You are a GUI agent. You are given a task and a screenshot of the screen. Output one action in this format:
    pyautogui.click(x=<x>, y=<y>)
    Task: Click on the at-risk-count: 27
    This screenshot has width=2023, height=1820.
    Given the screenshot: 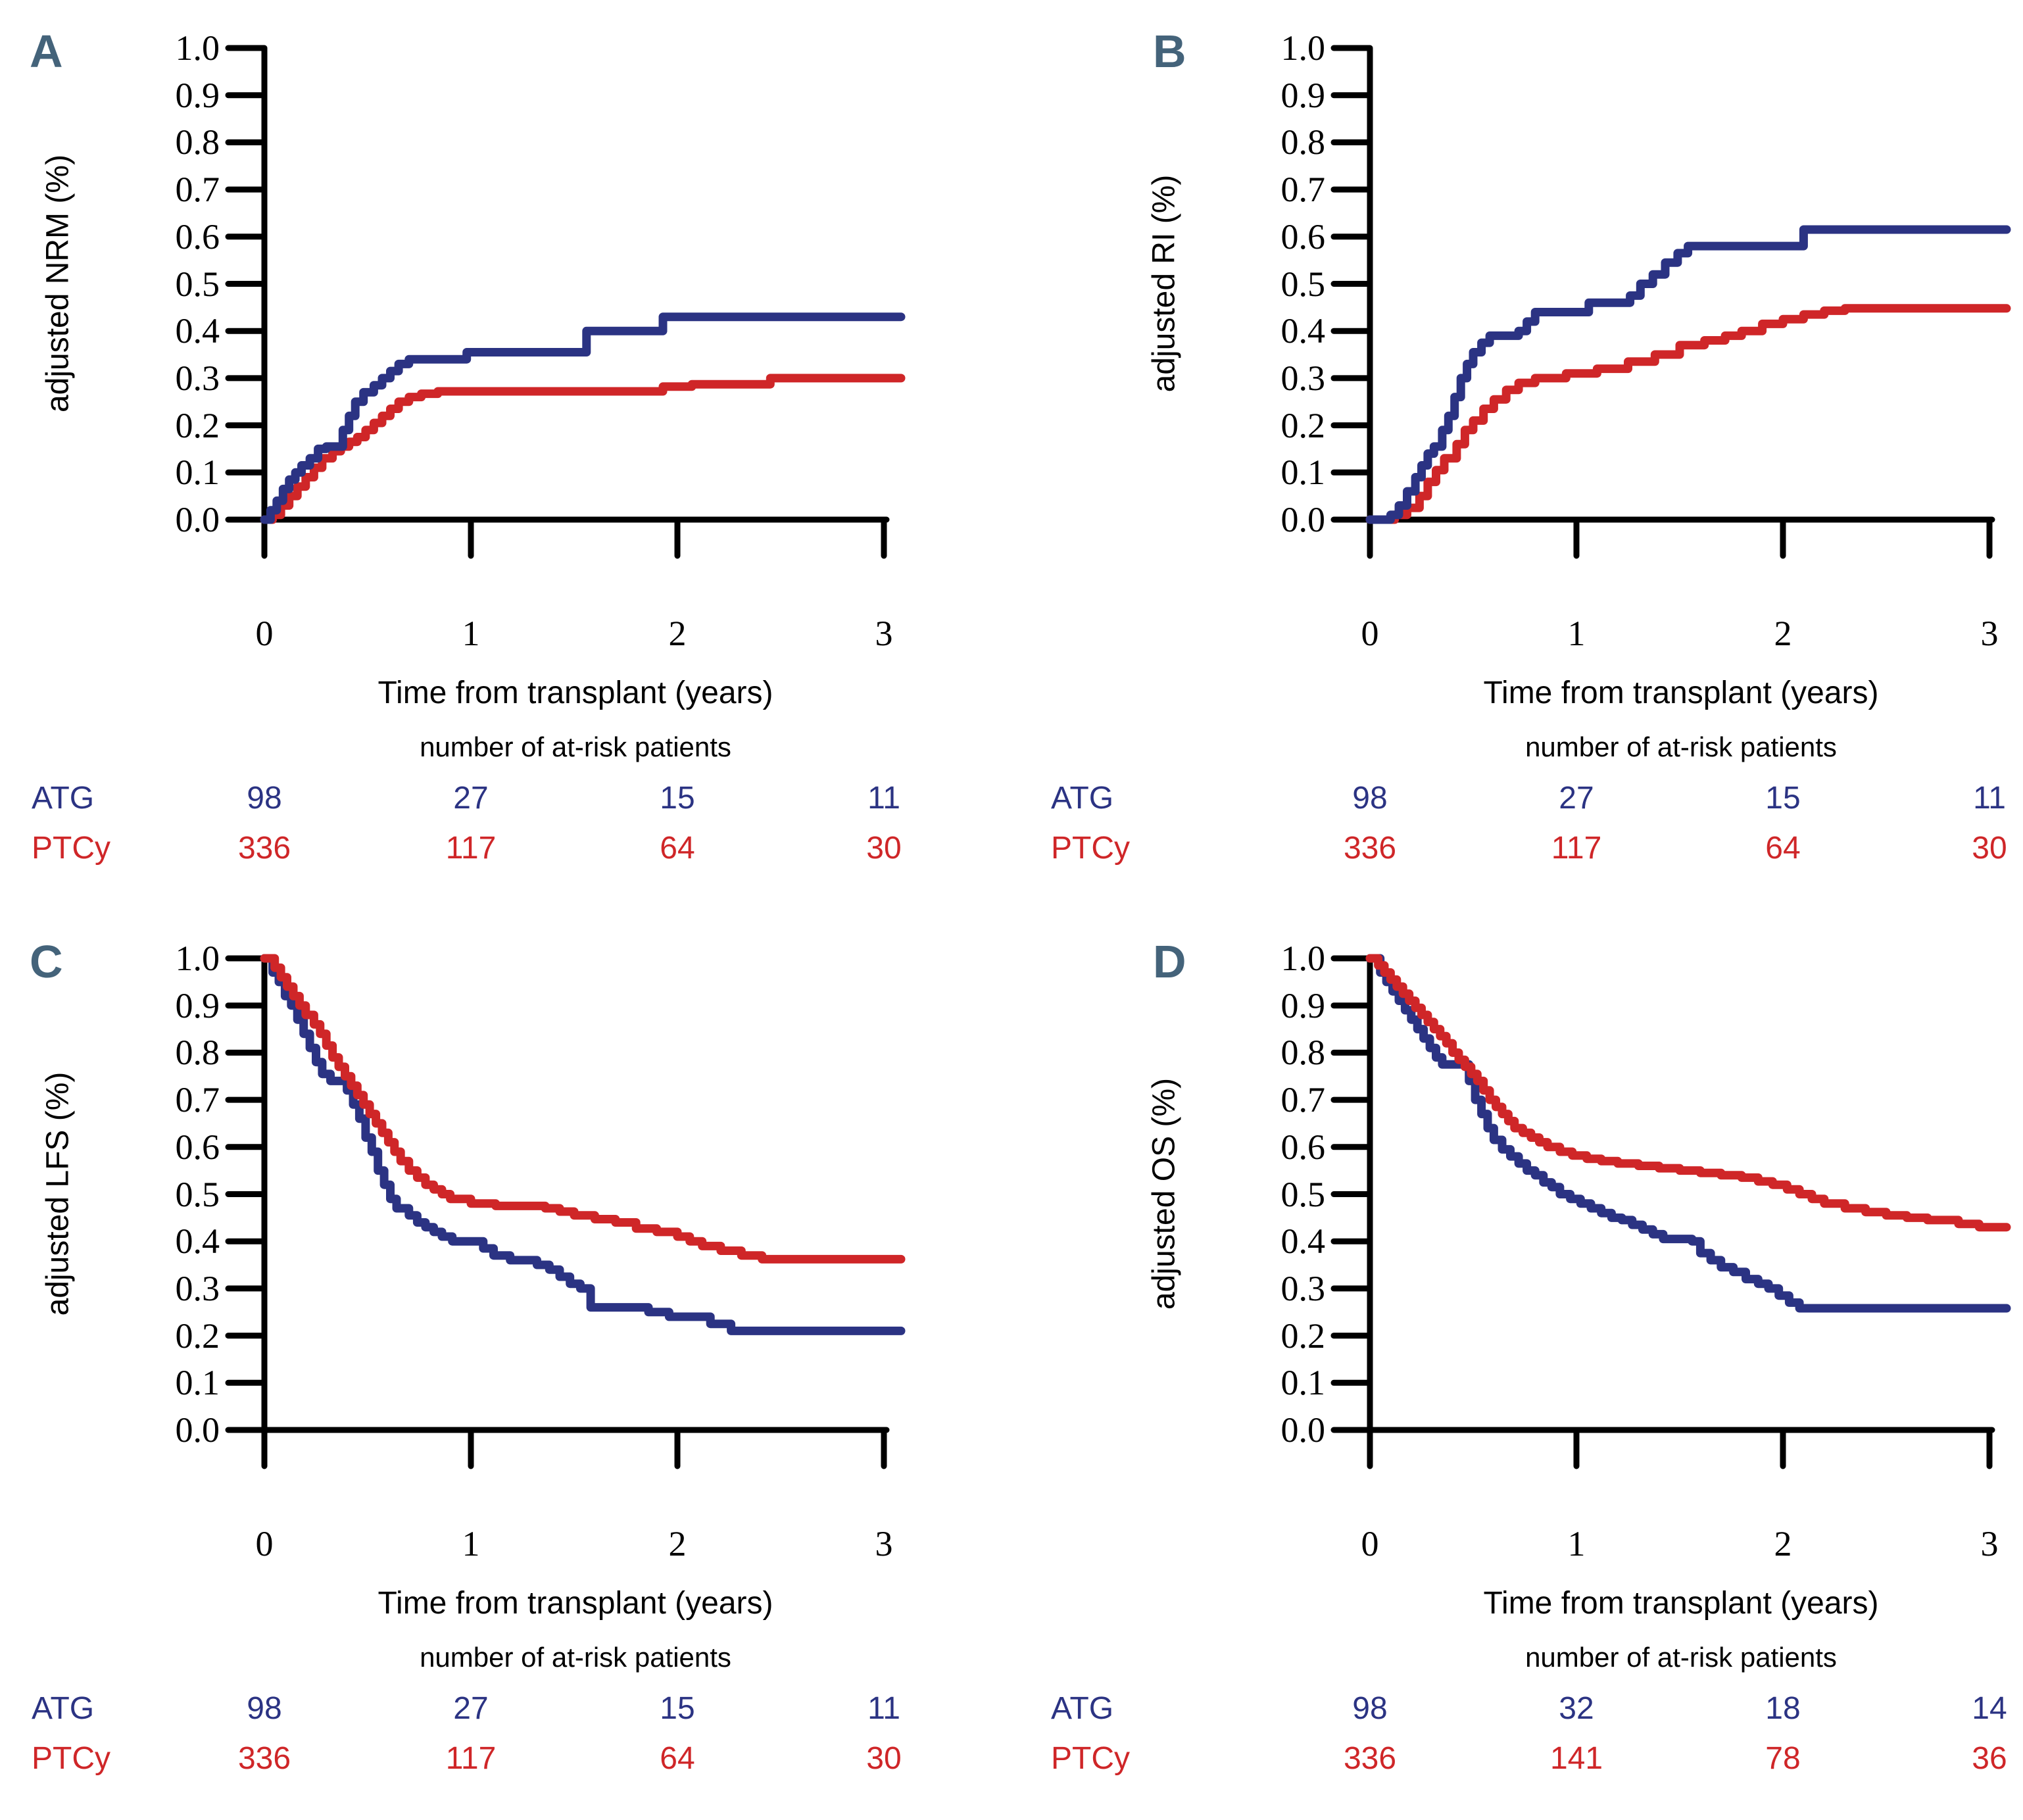 What is the action you would take?
    pyautogui.click(x=1576, y=798)
    